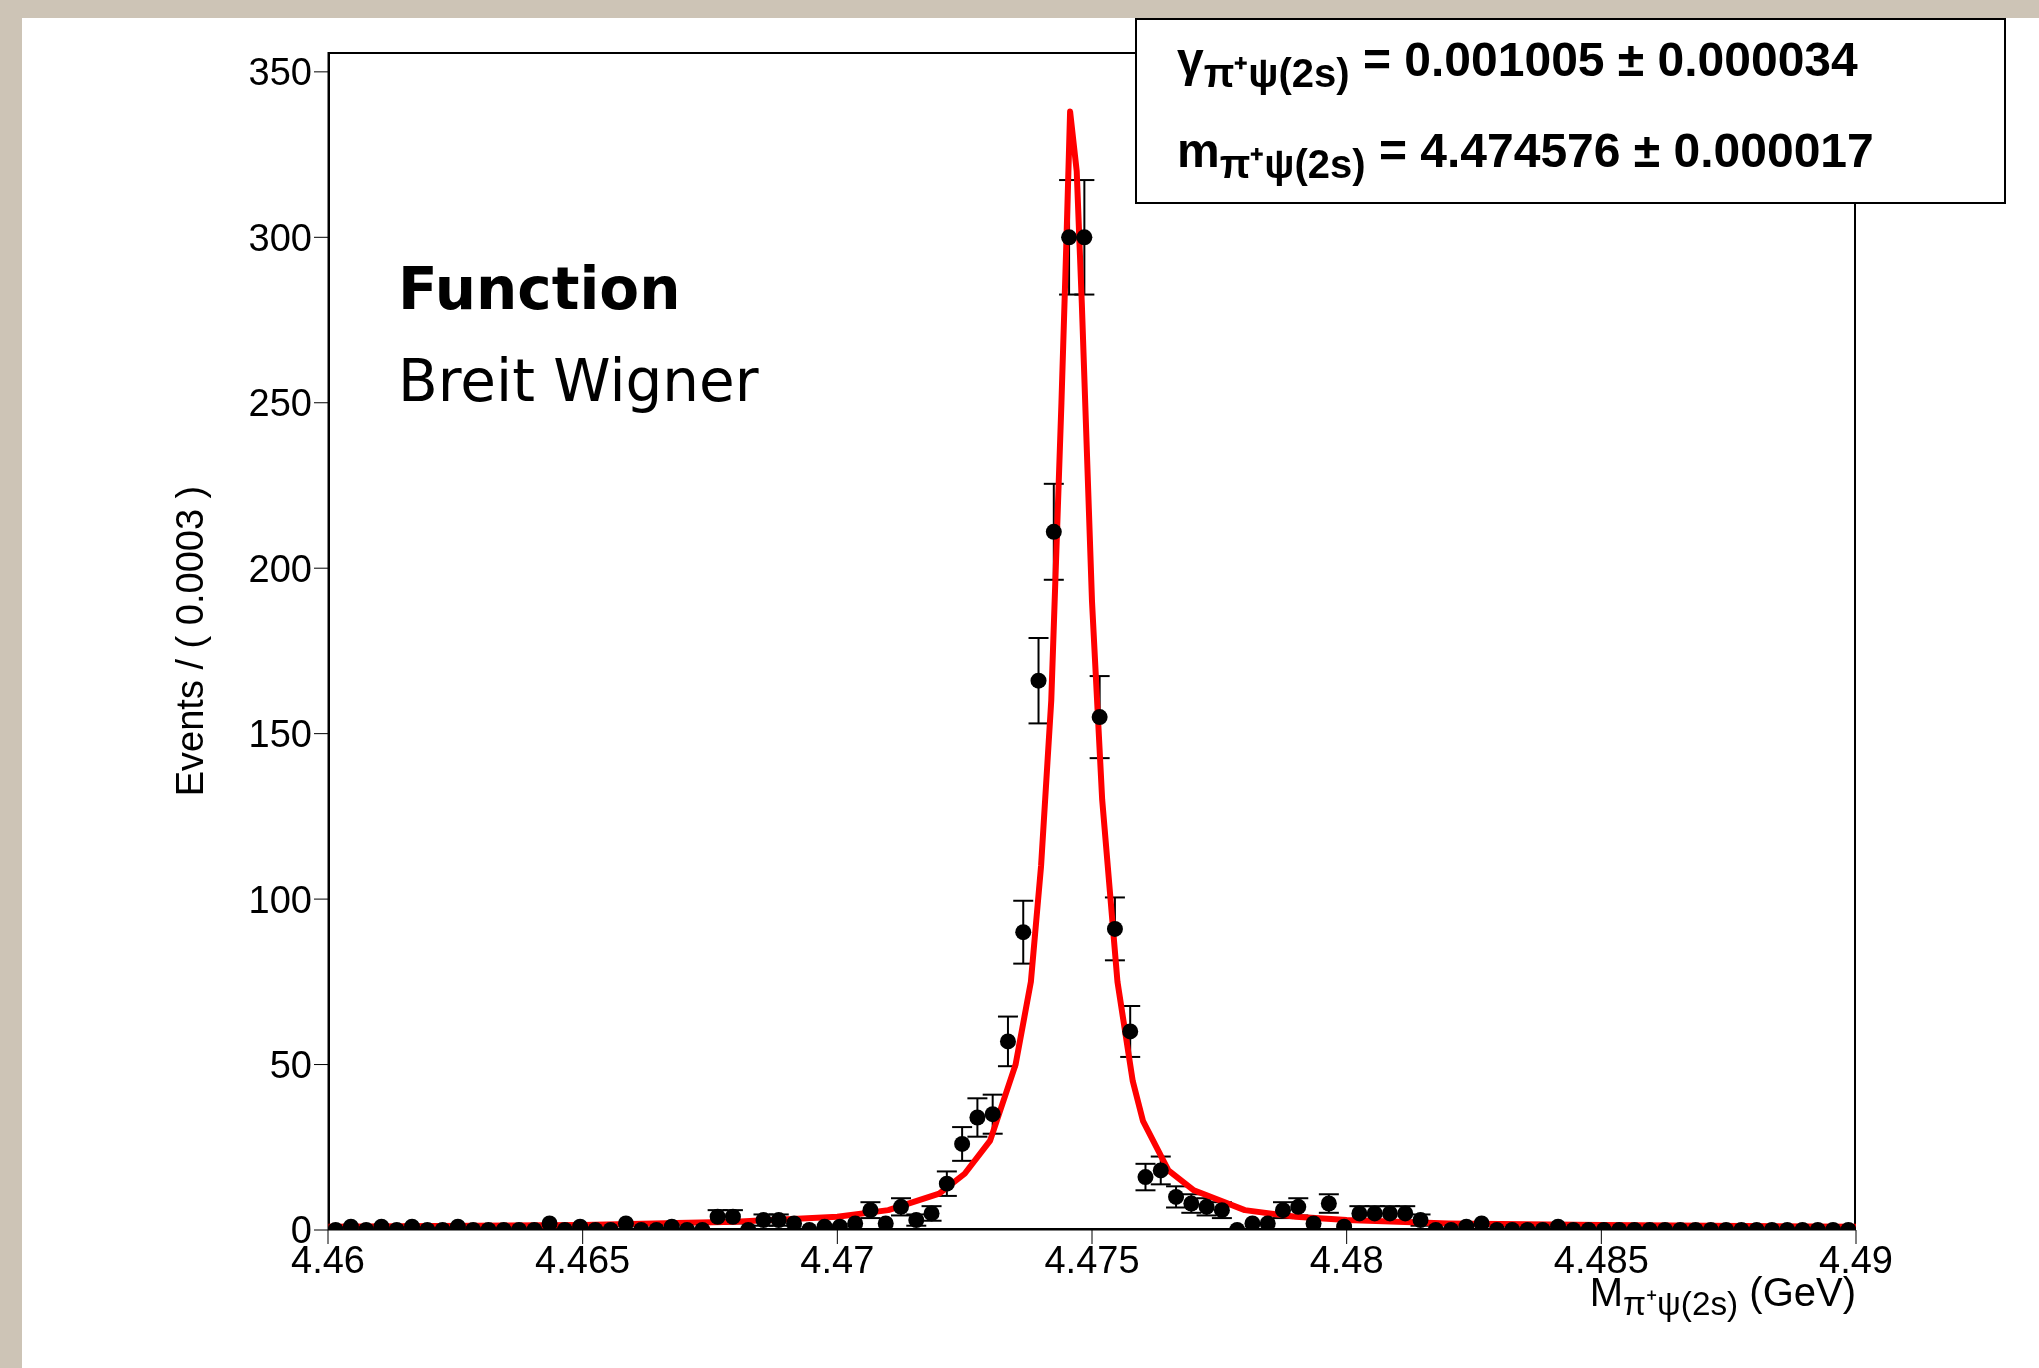 The height and width of the screenshot is (1368, 2039). Describe the element at coordinates (1092, 1259) in the screenshot. I see `x-tick-label: 4.475` at that location.